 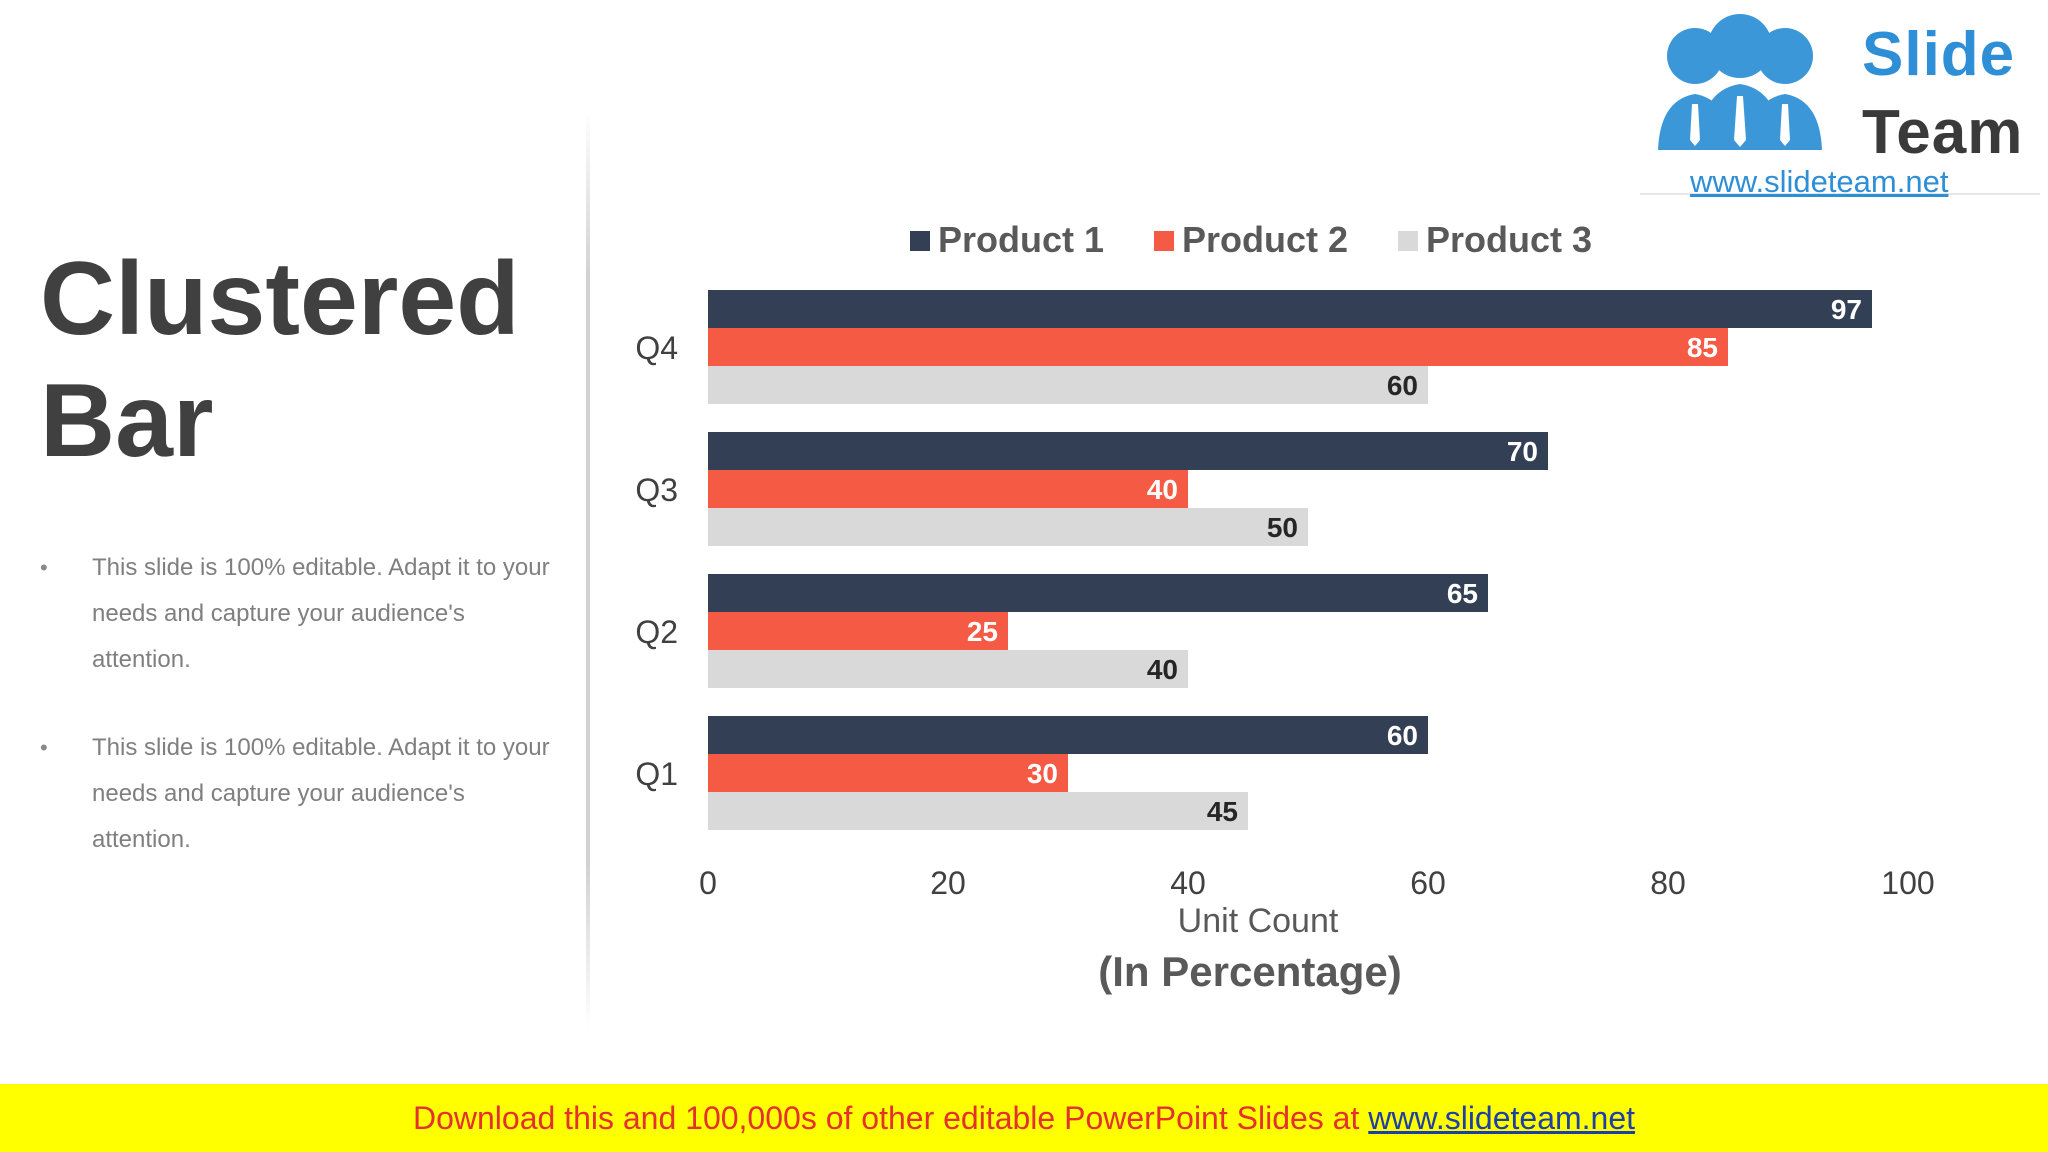 I want to click on logo-word-team: Team, so click(x=1943, y=132).